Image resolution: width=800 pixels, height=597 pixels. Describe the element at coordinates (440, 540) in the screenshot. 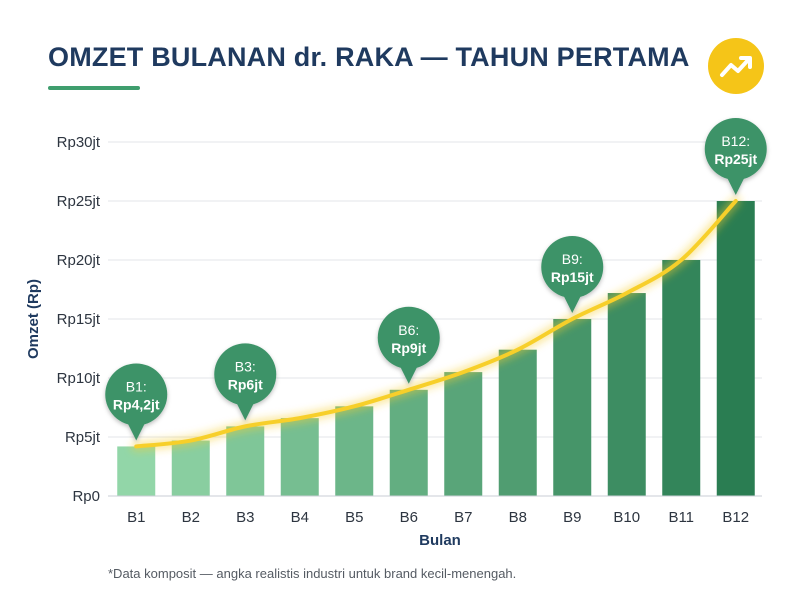

I see `x-axis-title: Bulan` at that location.